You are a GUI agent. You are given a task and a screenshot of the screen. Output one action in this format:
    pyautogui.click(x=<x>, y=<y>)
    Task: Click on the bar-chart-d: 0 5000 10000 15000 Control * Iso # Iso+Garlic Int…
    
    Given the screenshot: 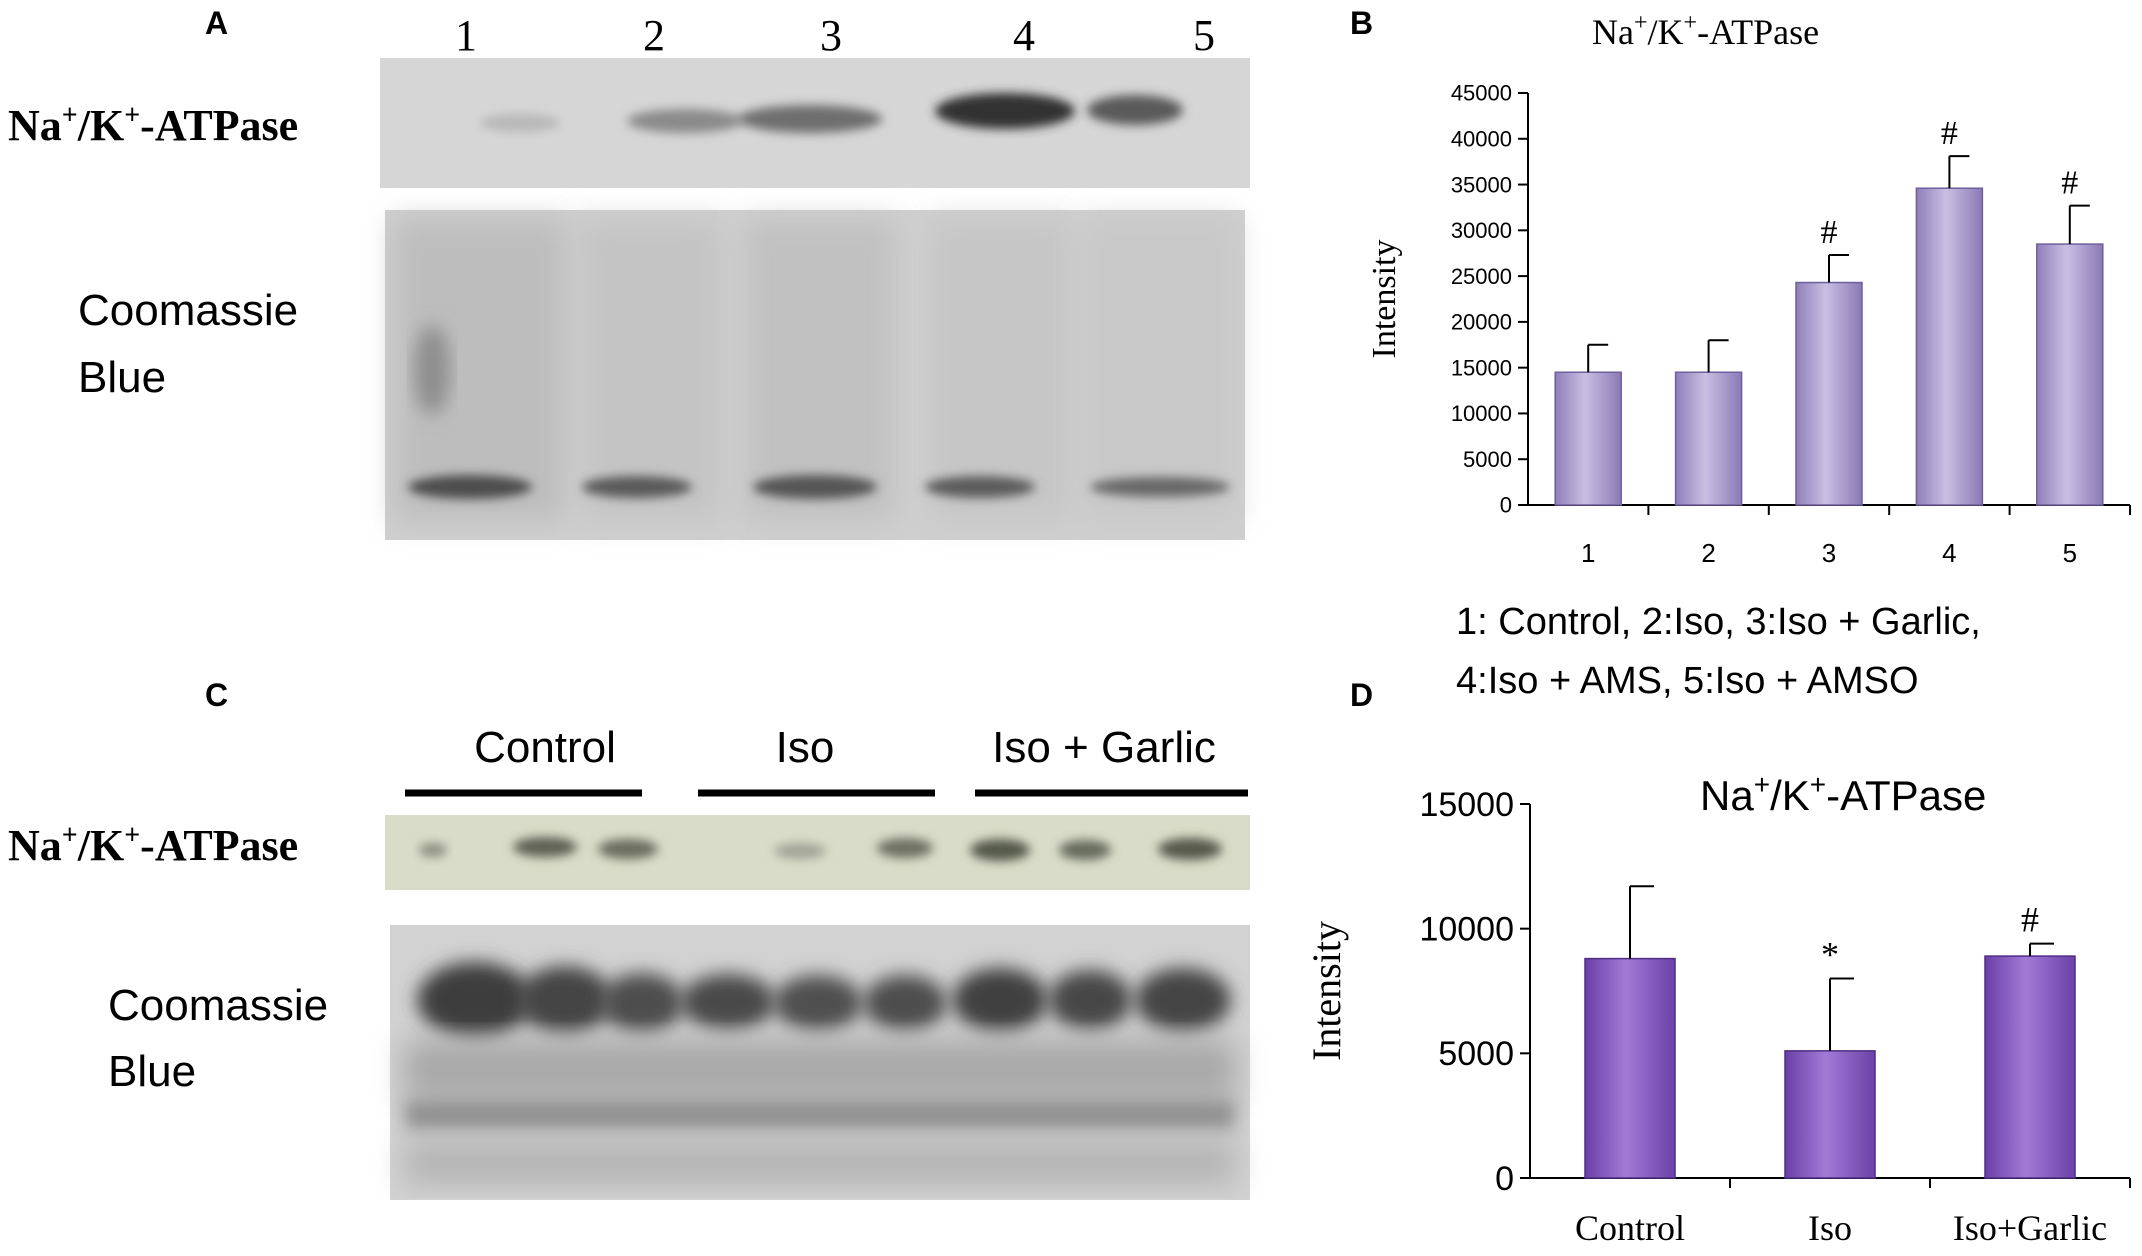 What is the action you would take?
    pyautogui.click(x=1717, y=1017)
    